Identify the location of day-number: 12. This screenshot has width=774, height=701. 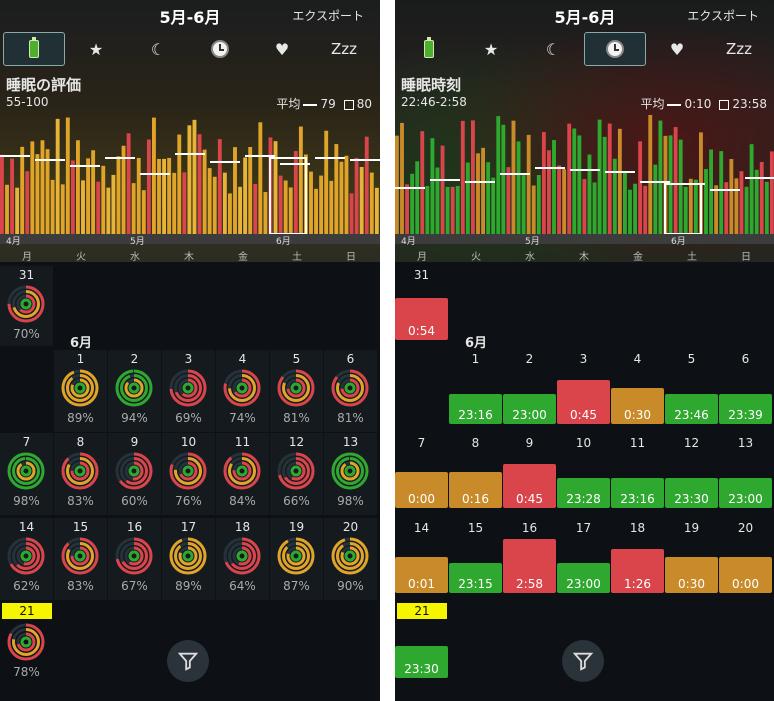
(296, 442).